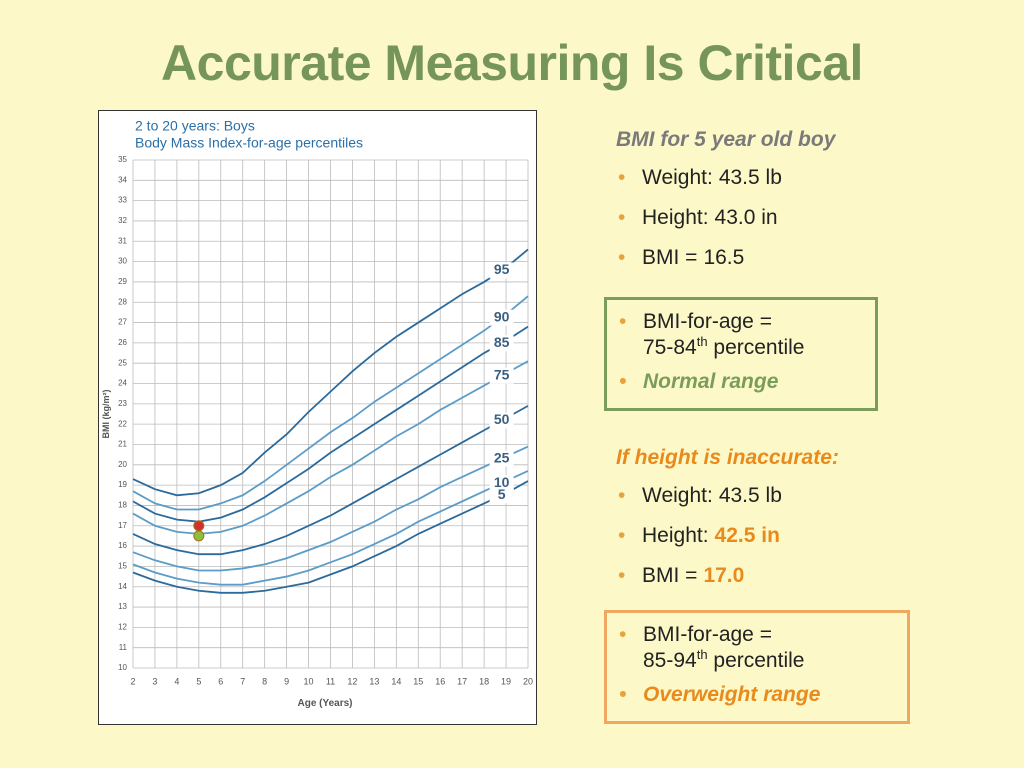 Image resolution: width=1024 pixels, height=768 pixels. What do you see at coordinates (195, 126) in the screenshot?
I see `chart-title: 2 to 20 years: Boys` at bounding box center [195, 126].